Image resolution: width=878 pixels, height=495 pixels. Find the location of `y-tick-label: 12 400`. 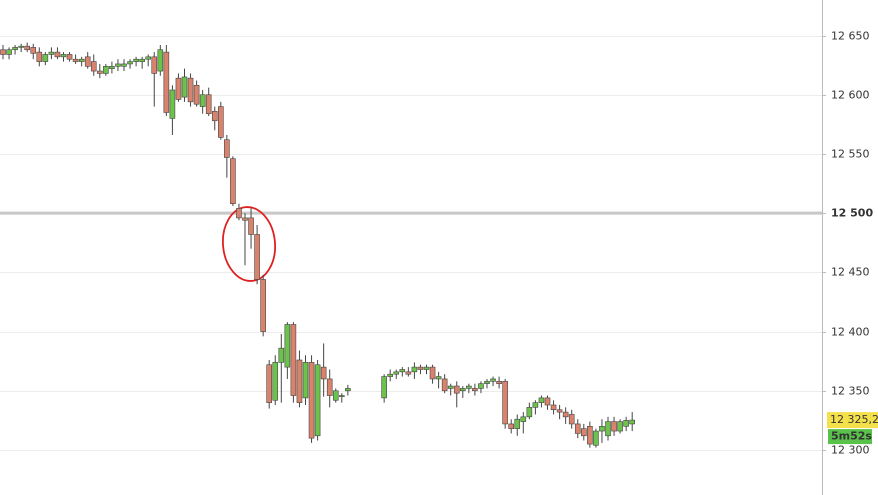

y-tick-label: 12 400 is located at coordinates (850, 332).